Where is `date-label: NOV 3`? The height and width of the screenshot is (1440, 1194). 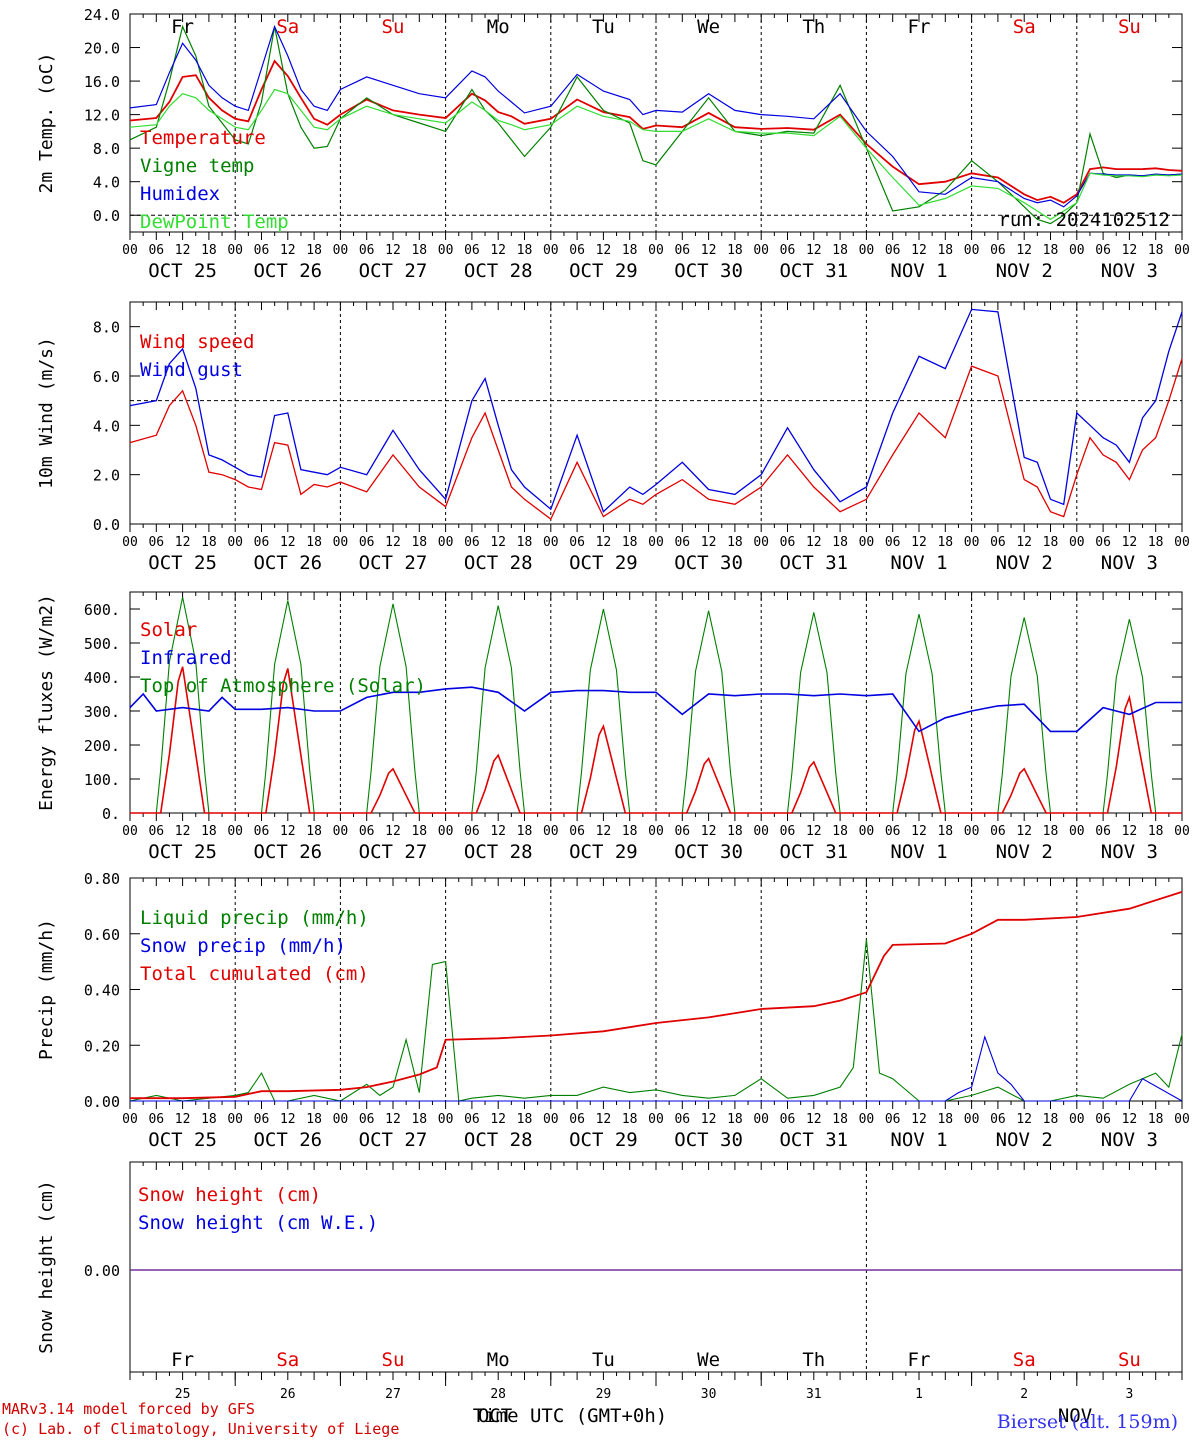
date-label: NOV 3 is located at coordinates (1129, 1140).